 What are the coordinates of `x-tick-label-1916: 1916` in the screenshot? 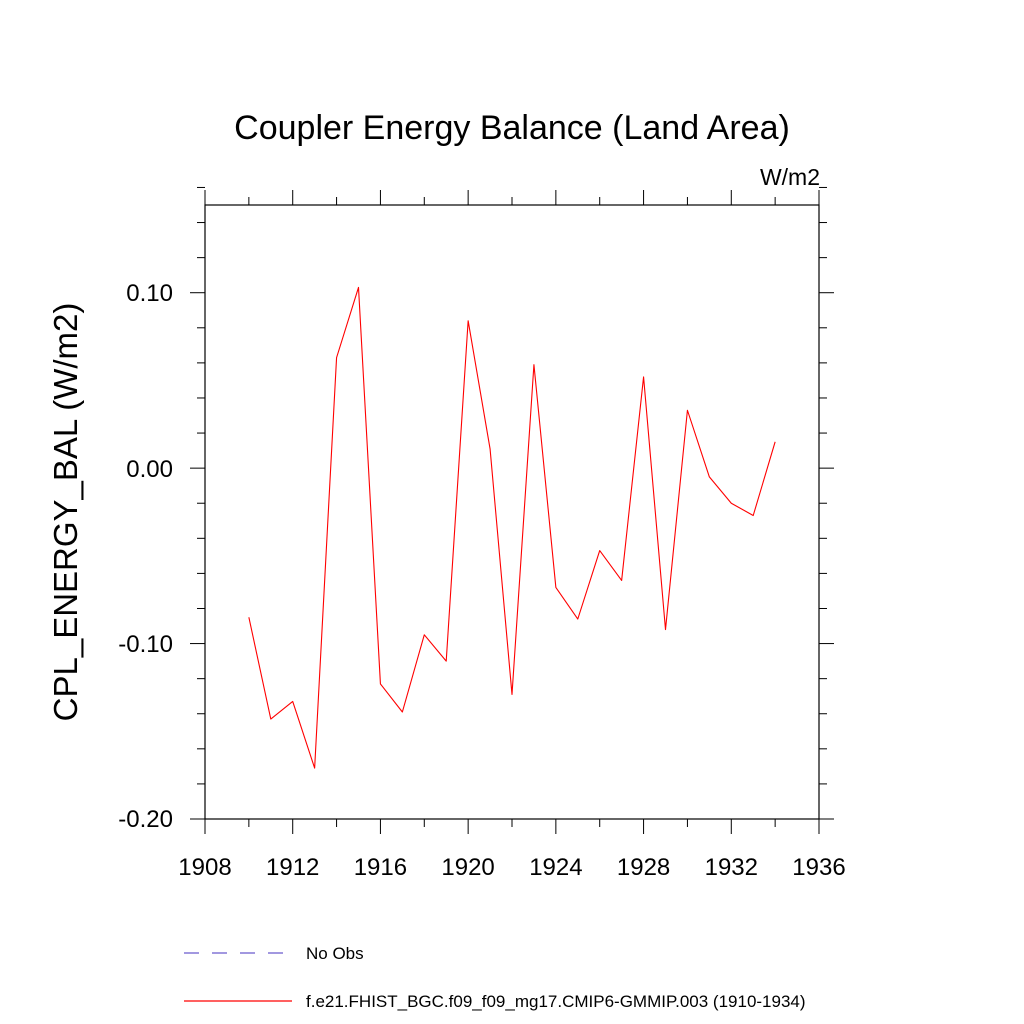 It's located at (380, 867).